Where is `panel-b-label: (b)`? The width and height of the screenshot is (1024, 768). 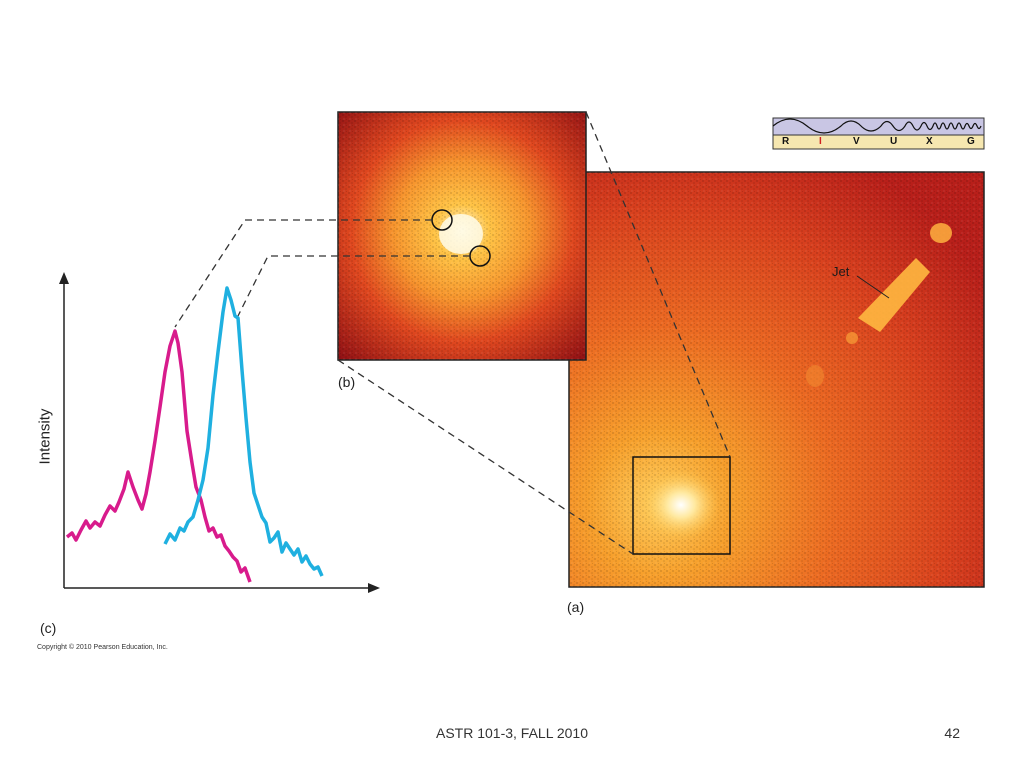
panel-b-label: (b) is located at coordinates (347, 382).